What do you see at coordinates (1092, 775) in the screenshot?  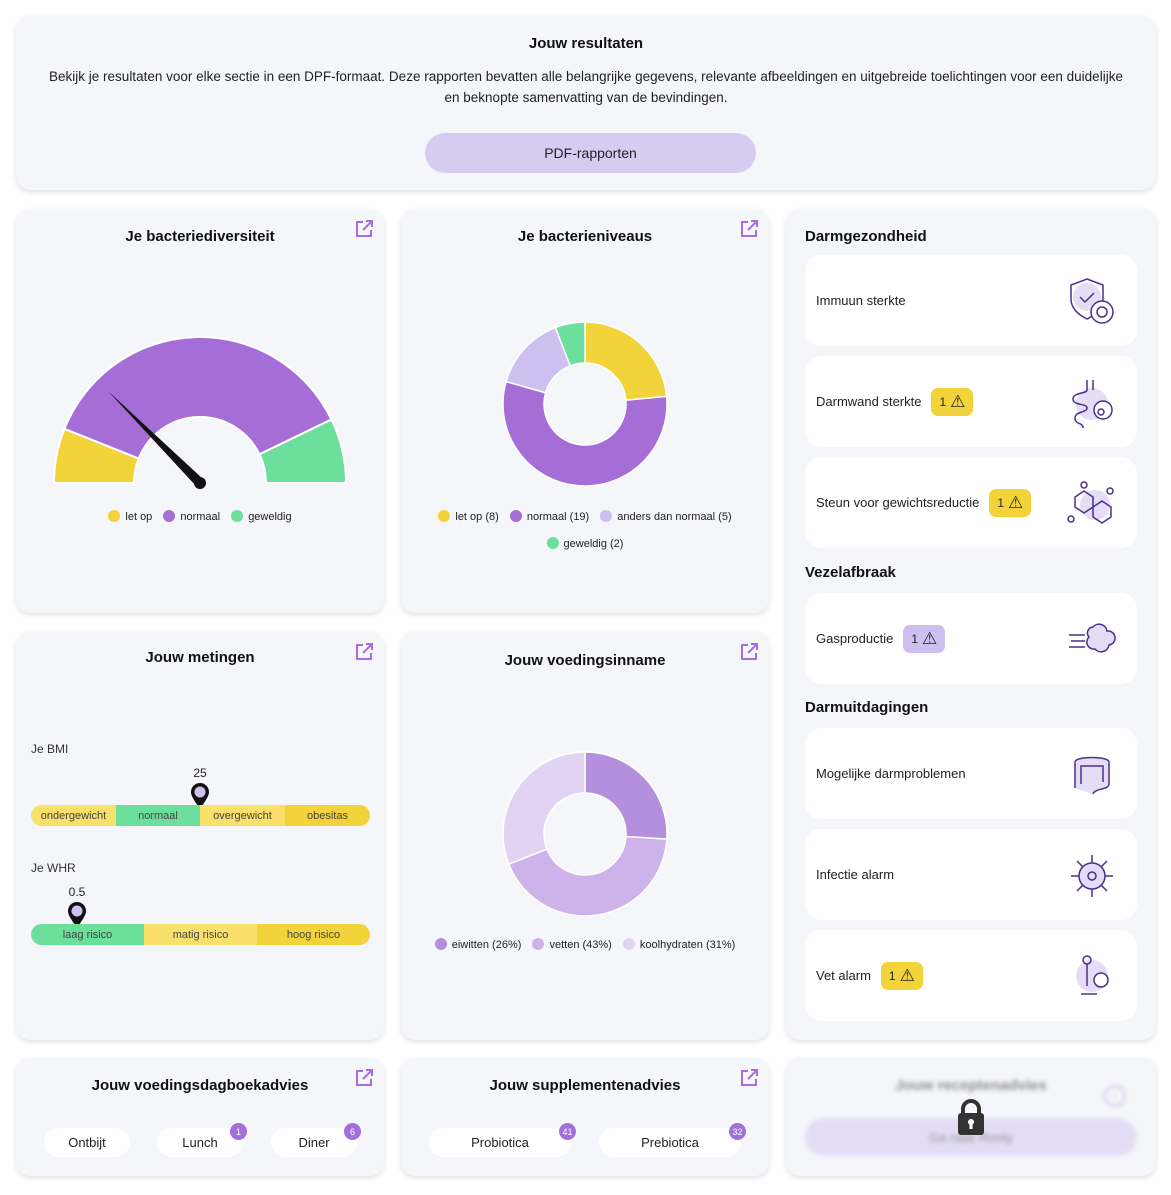 I see `colon-icon` at bounding box center [1092, 775].